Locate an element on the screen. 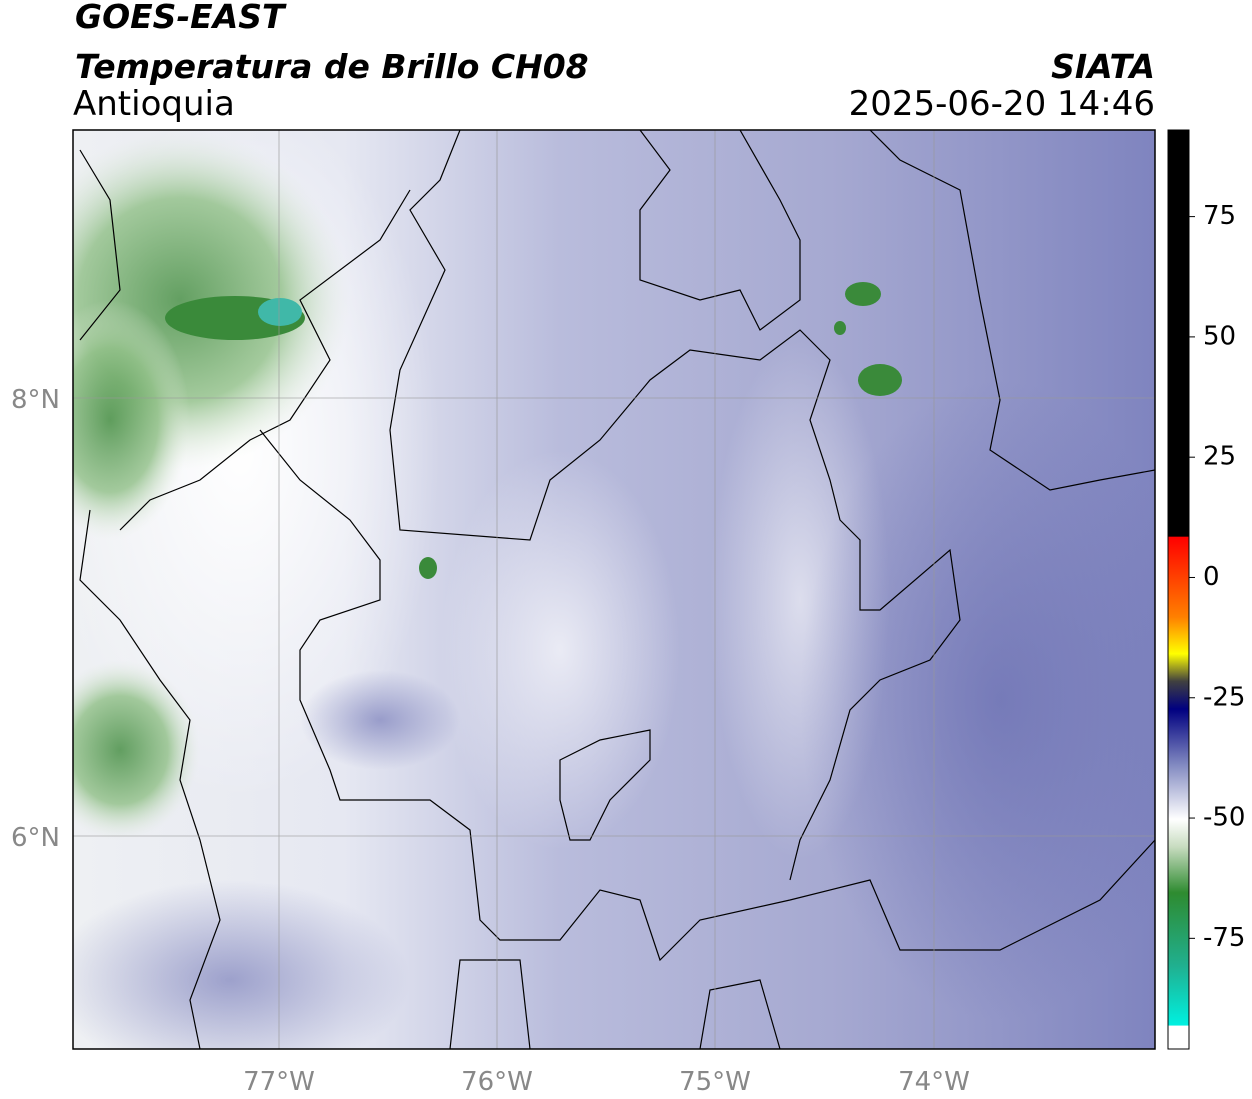 The width and height of the screenshot is (1252, 1099). colorbar-tick-label: -50 is located at coordinates (1224, 818).